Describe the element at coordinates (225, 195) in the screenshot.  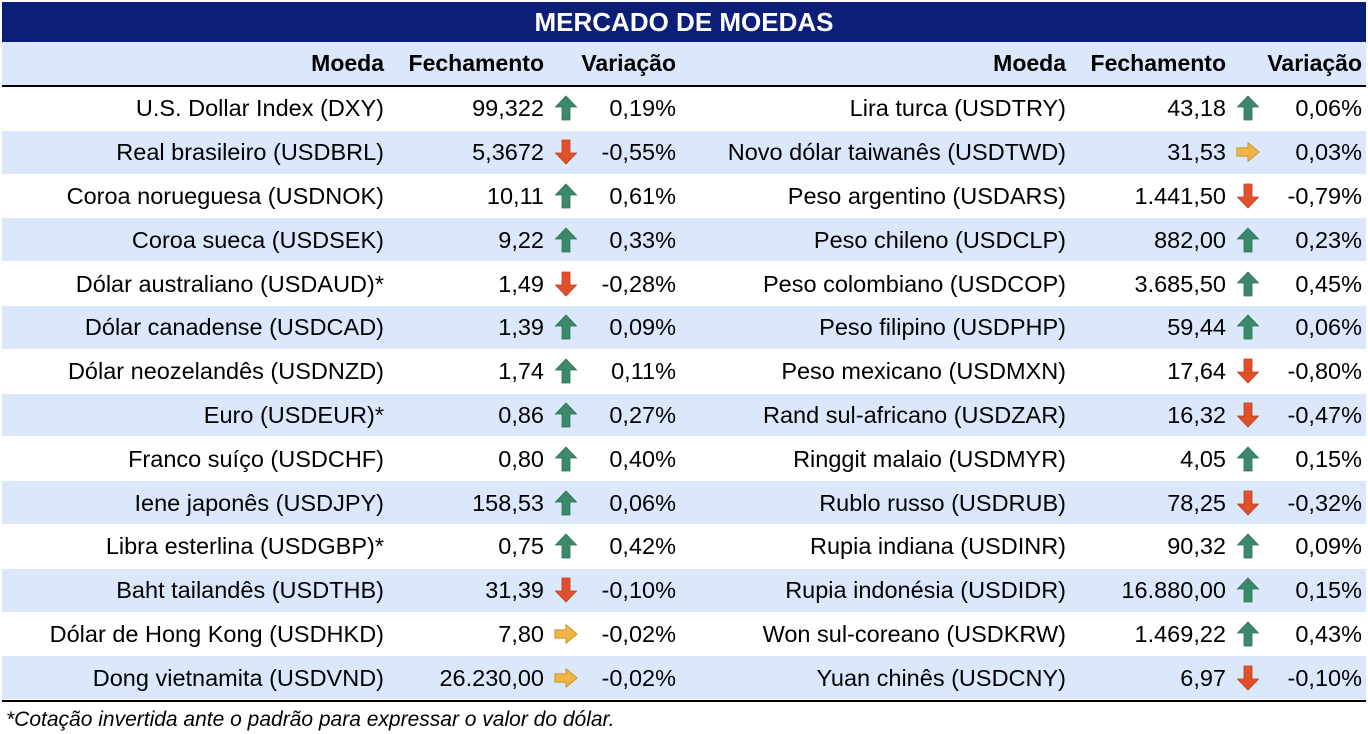
I see `currency-name: Coroa norueguesa (USDNOK)` at that location.